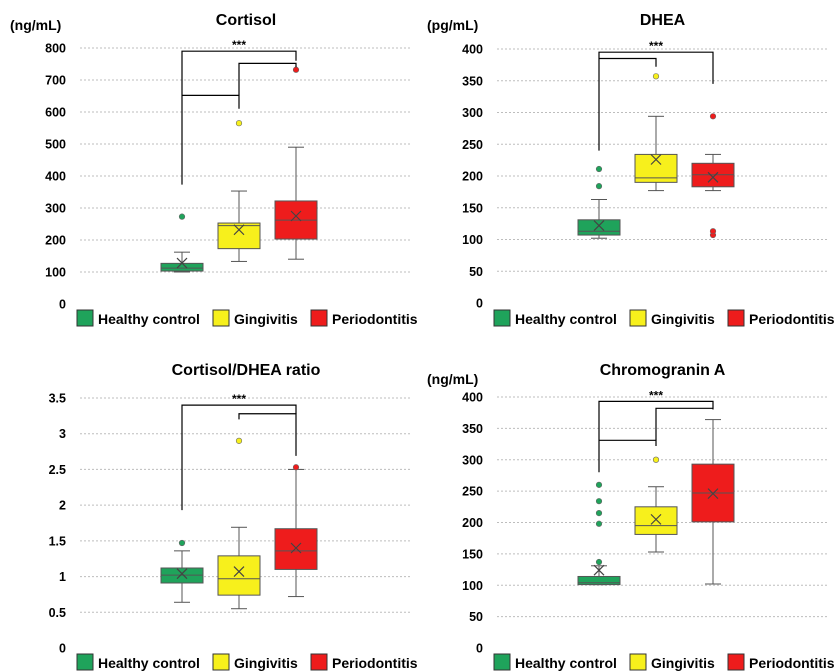  What do you see at coordinates (62, 506) in the screenshot?
I see `y-tick-label: 2` at bounding box center [62, 506].